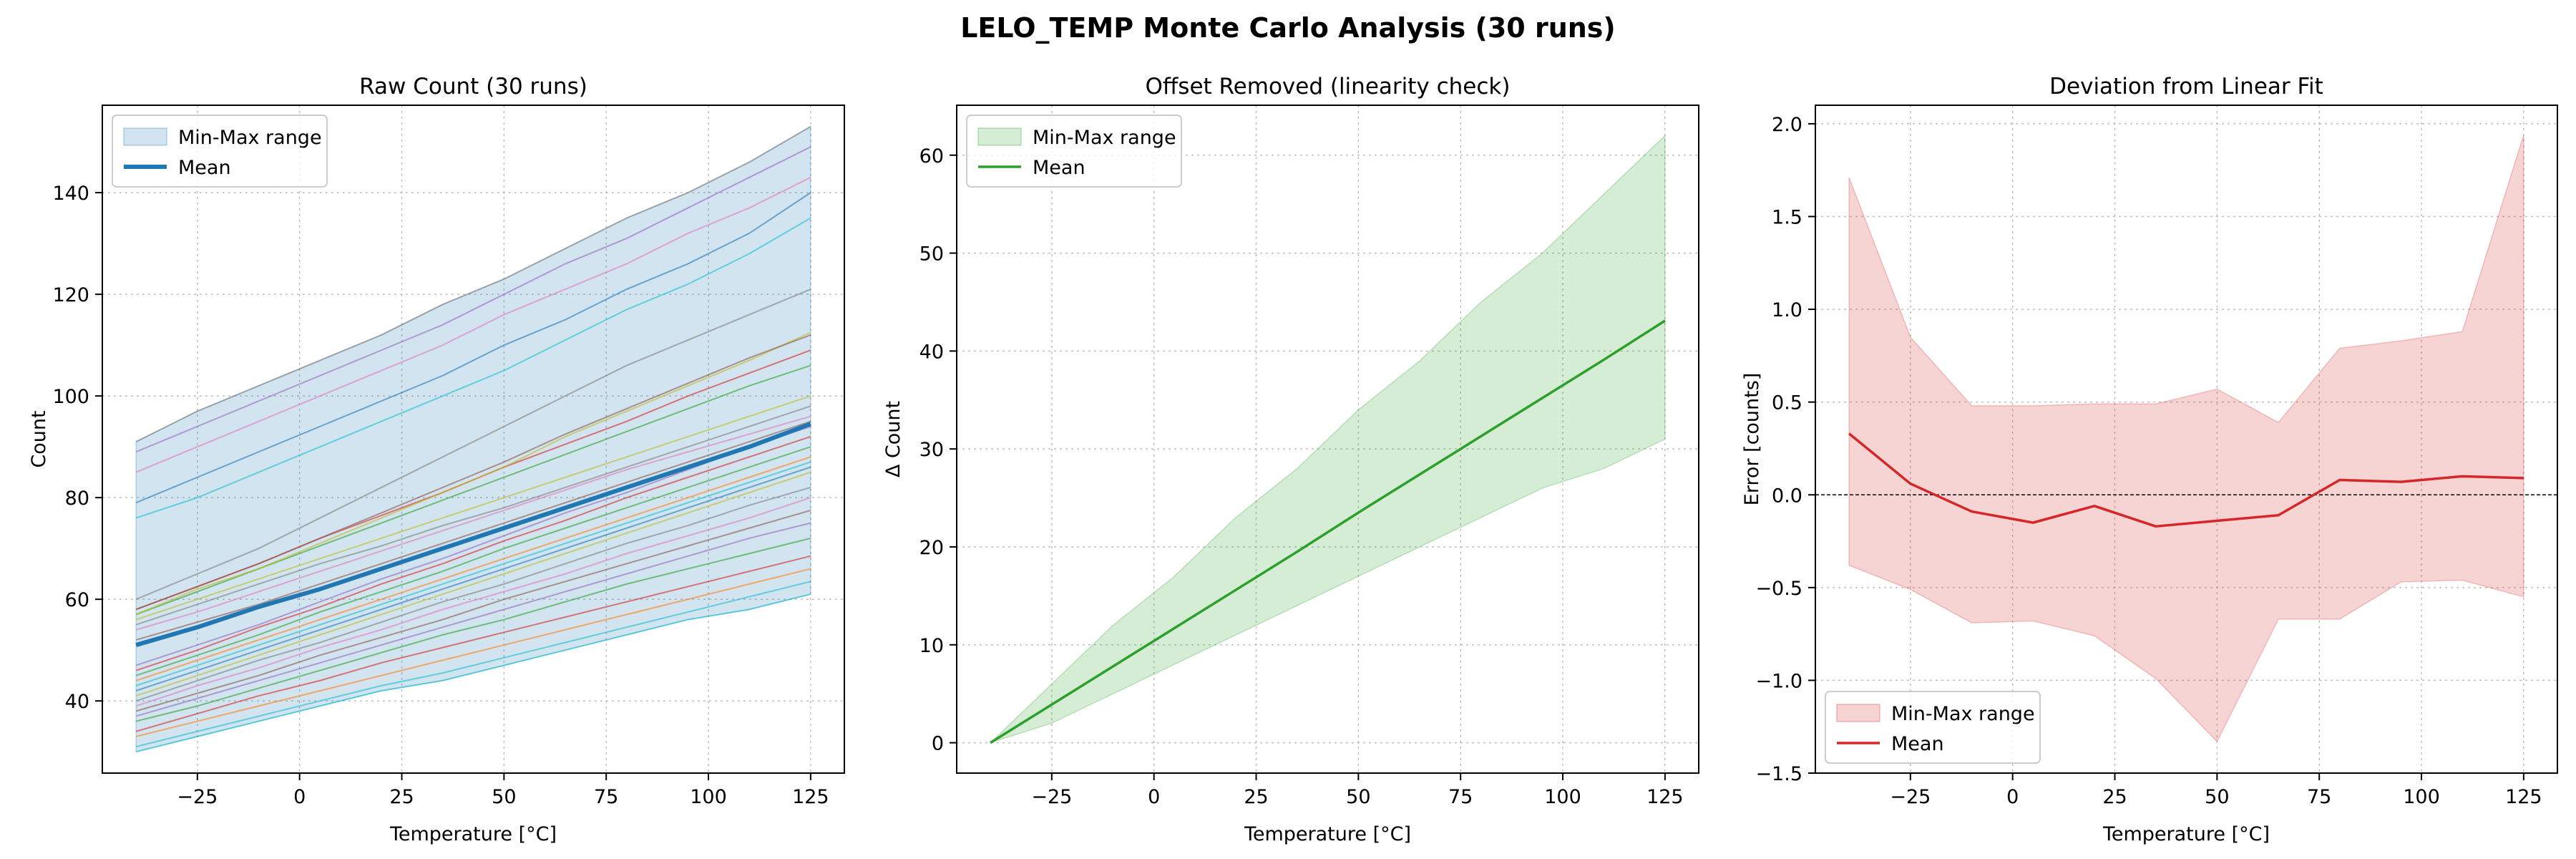 The width and height of the screenshot is (2576, 859). What do you see at coordinates (70, 194) in the screenshot?
I see `y-tick-label: 140` at bounding box center [70, 194].